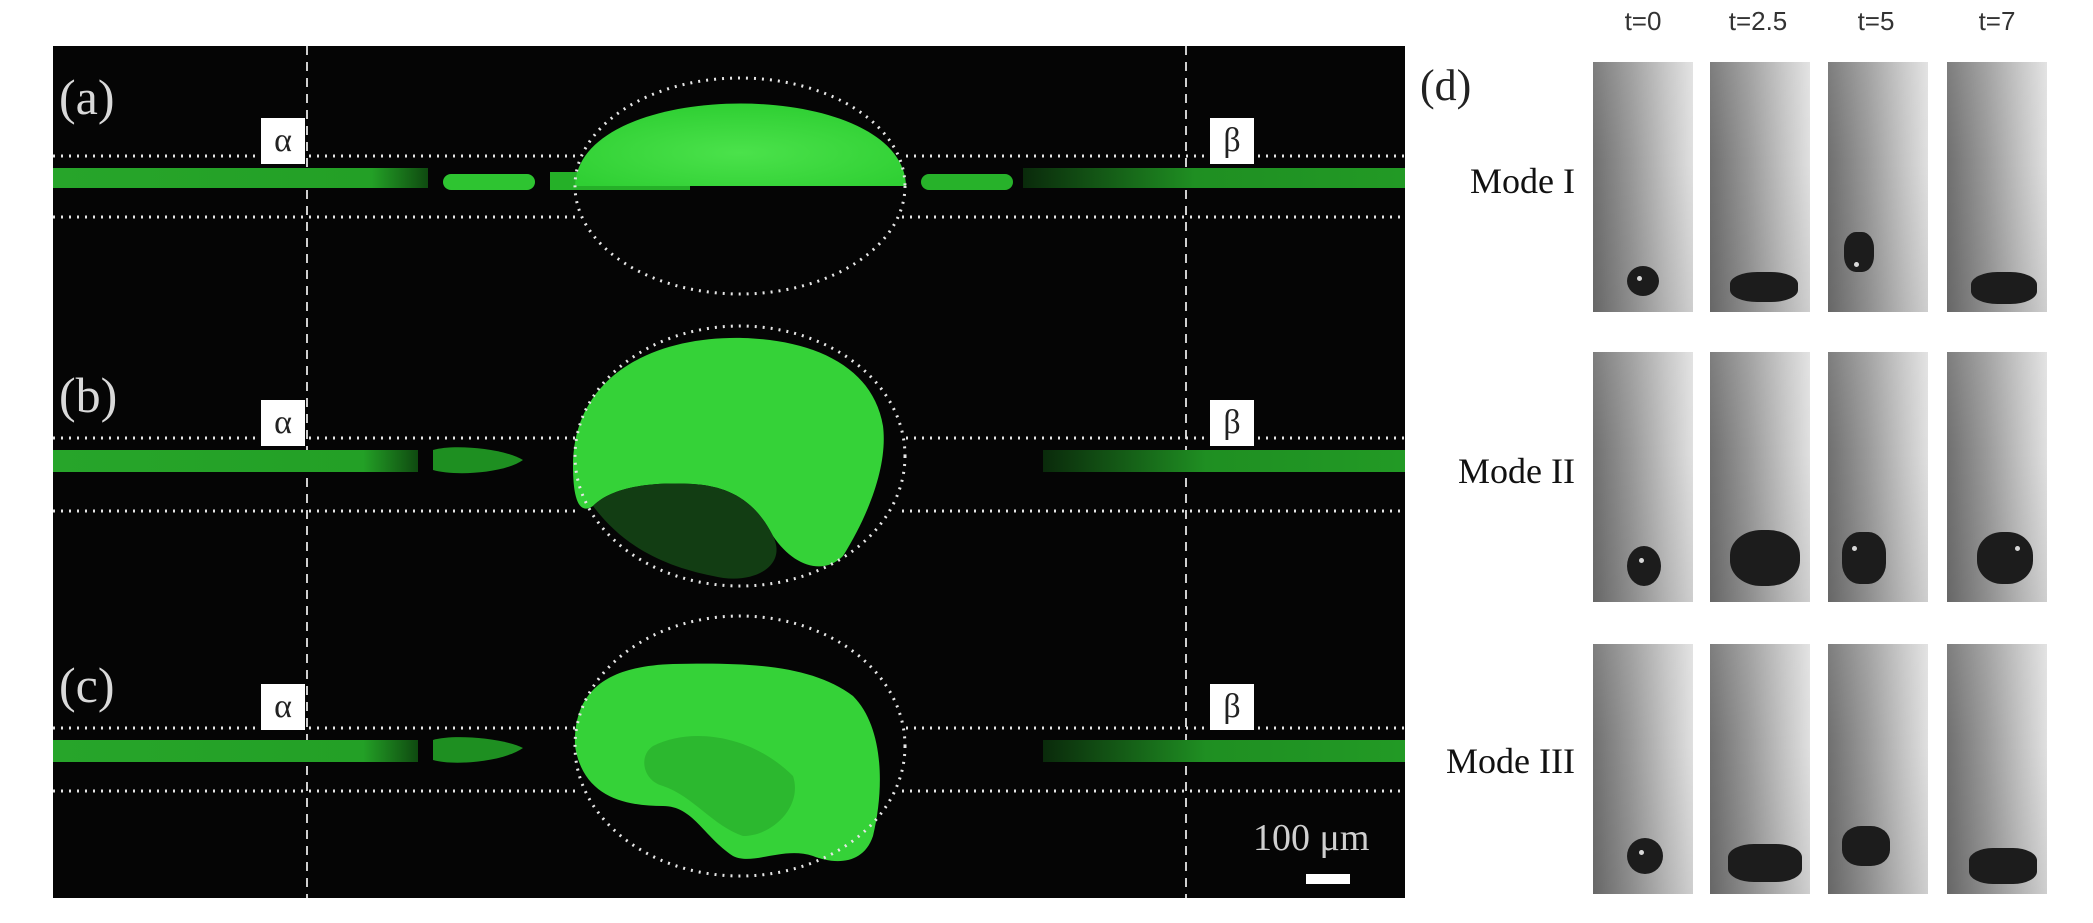 The width and height of the screenshot is (2093, 923). Describe the element at coordinates (1311, 838) in the screenshot. I see `scale-bar-label: 100 μm` at that location.